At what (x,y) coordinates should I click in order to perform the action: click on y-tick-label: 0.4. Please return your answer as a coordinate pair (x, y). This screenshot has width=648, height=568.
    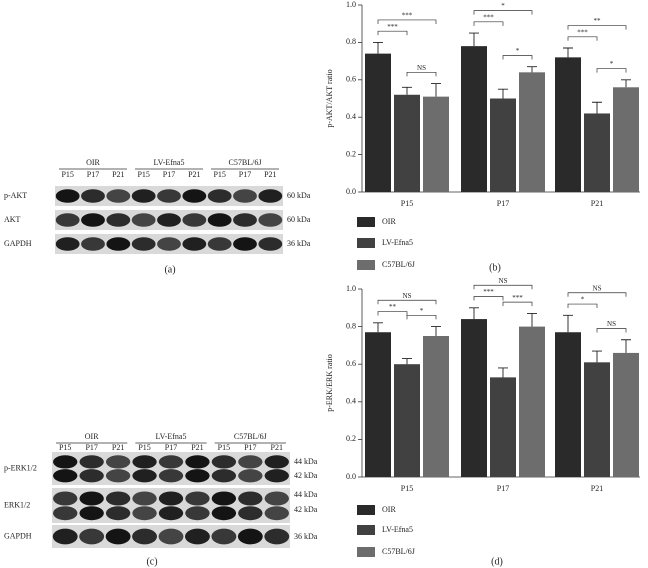
    Looking at the image, I should click on (351, 401).